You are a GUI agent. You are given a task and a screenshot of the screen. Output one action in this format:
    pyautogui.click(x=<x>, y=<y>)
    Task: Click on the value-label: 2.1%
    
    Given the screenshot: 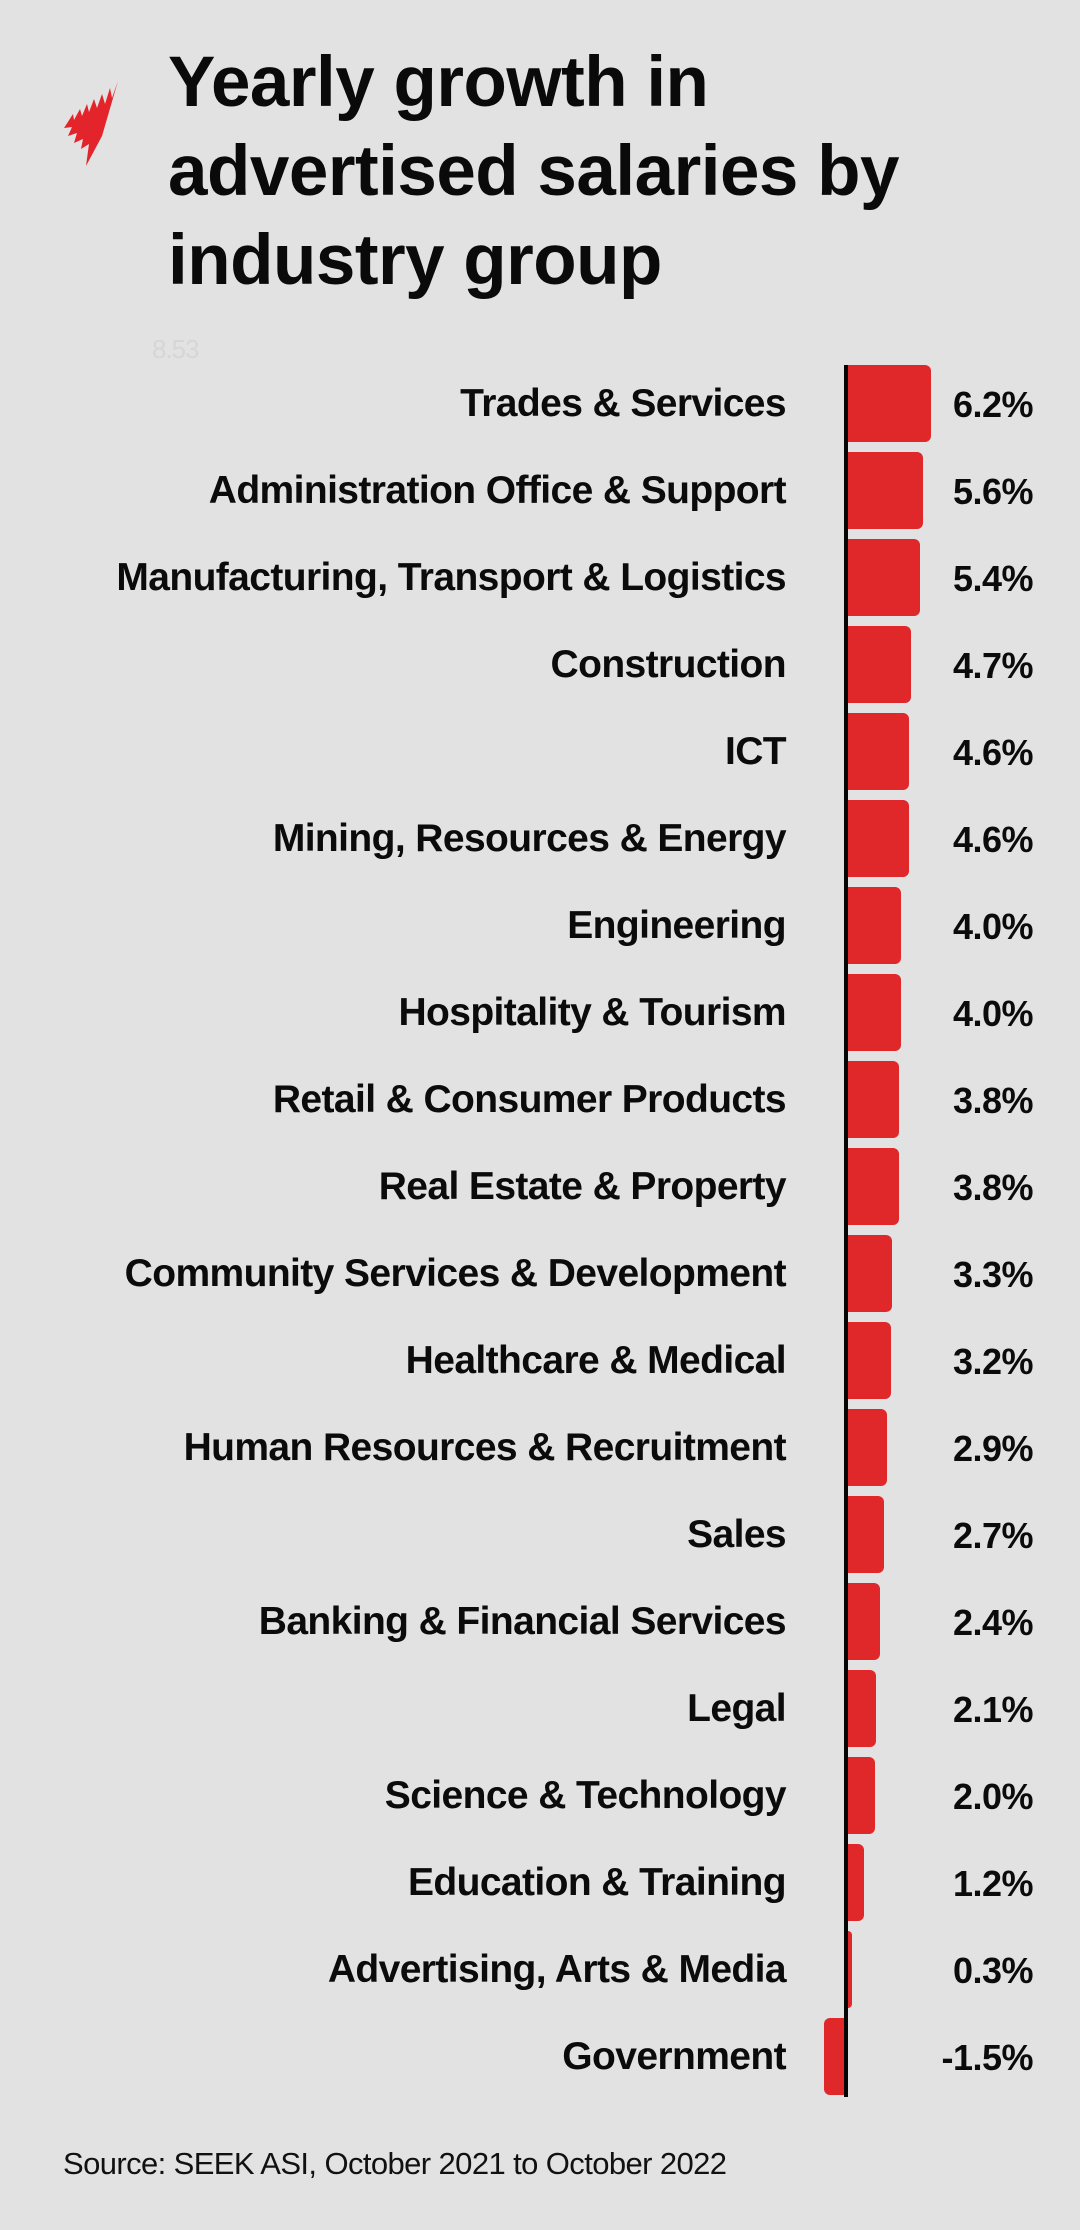 What is the action you would take?
    pyautogui.click(x=993, y=1709)
    